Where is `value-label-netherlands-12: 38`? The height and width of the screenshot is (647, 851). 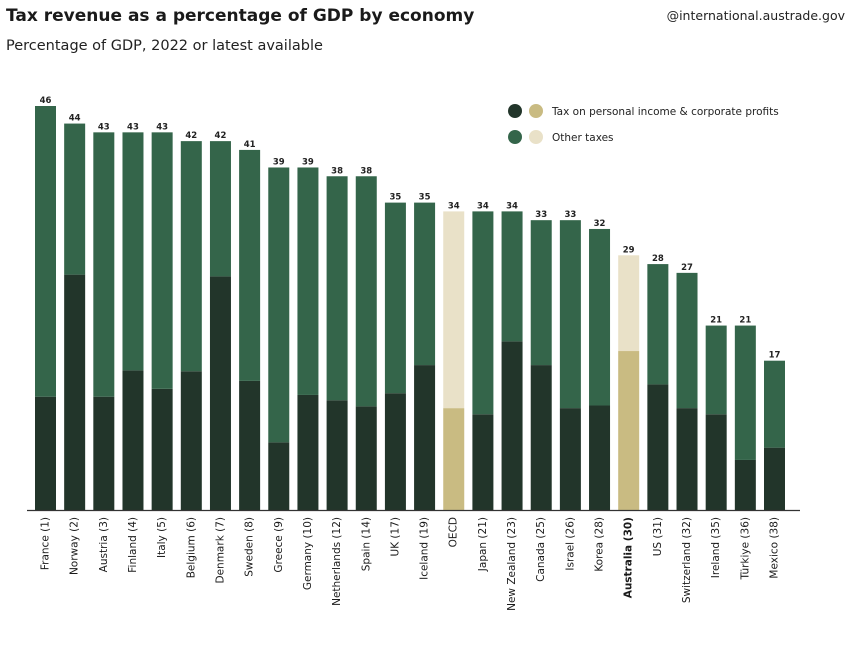
value-label-netherlands-12: 38 is located at coordinates (337, 171).